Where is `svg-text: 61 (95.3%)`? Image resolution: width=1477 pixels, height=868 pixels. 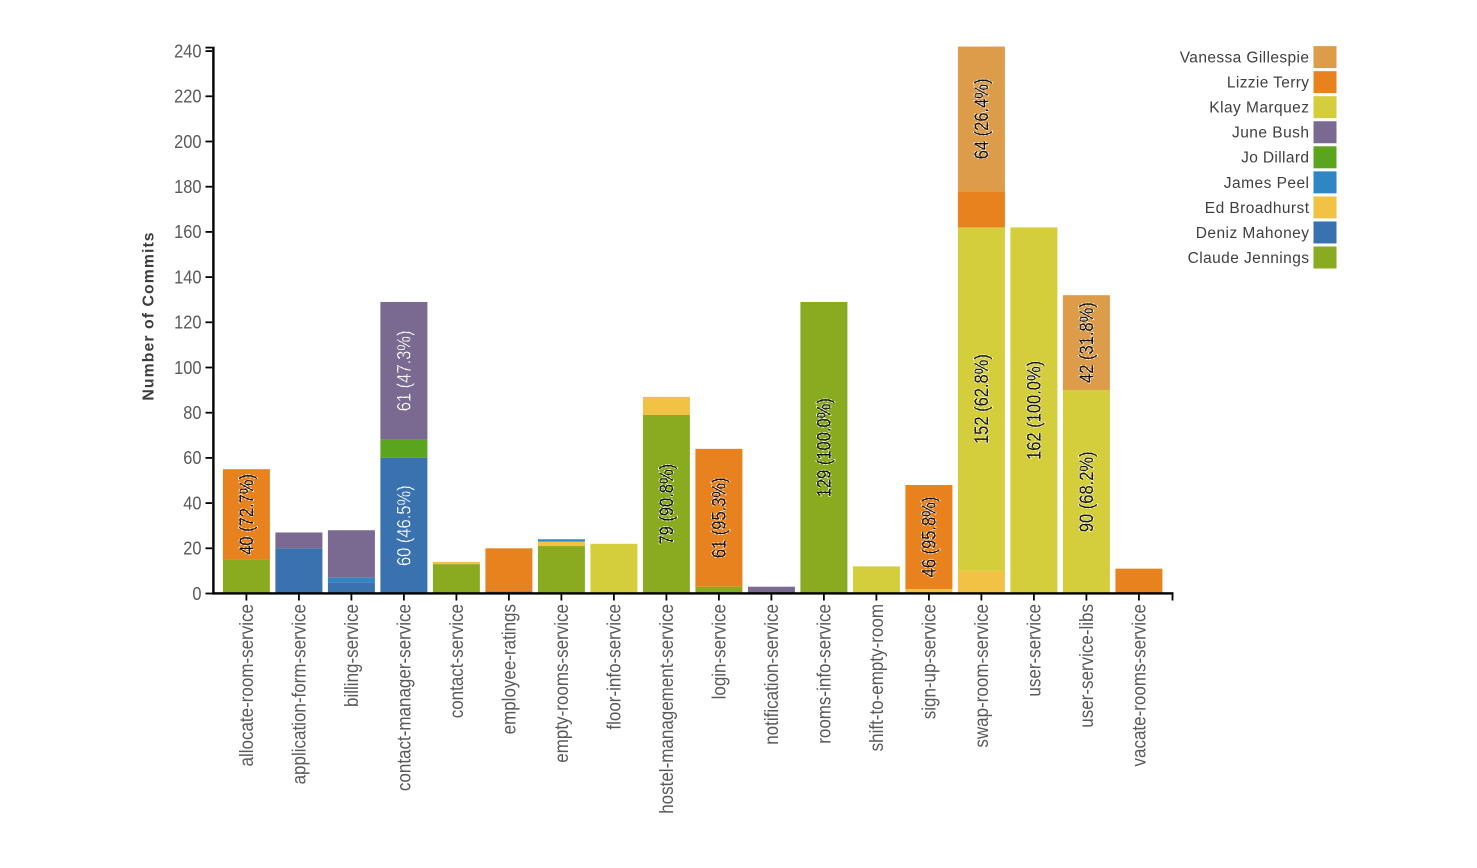
svg-text: 61 (95.3%) is located at coordinates (720, 517).